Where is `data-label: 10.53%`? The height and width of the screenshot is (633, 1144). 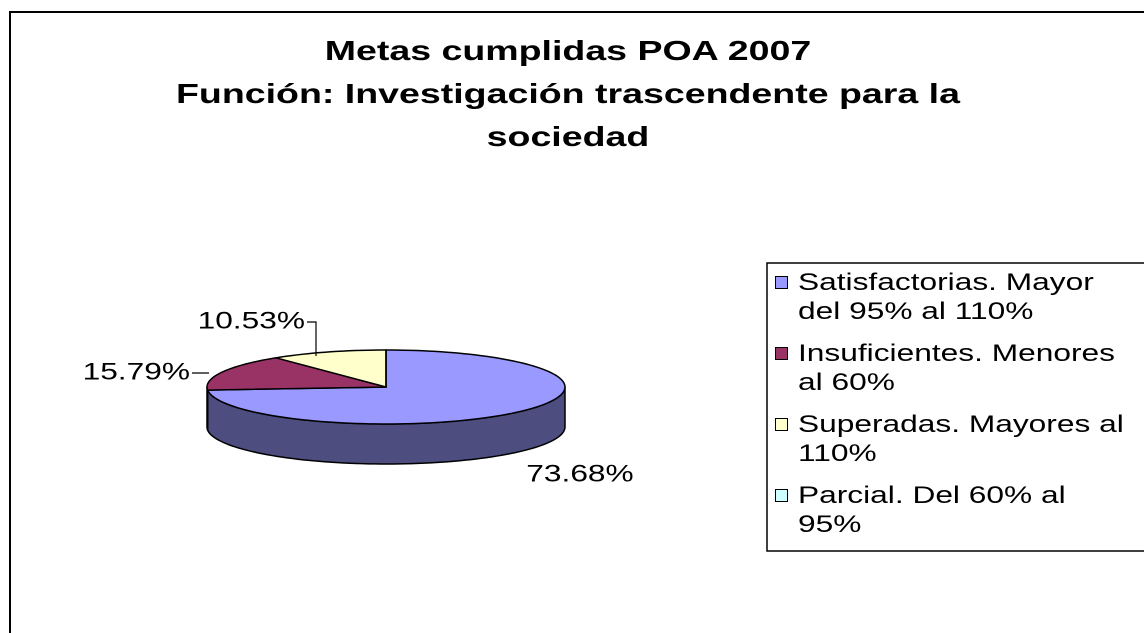
data-label: 10.53% is located at coordinates (251, 320).